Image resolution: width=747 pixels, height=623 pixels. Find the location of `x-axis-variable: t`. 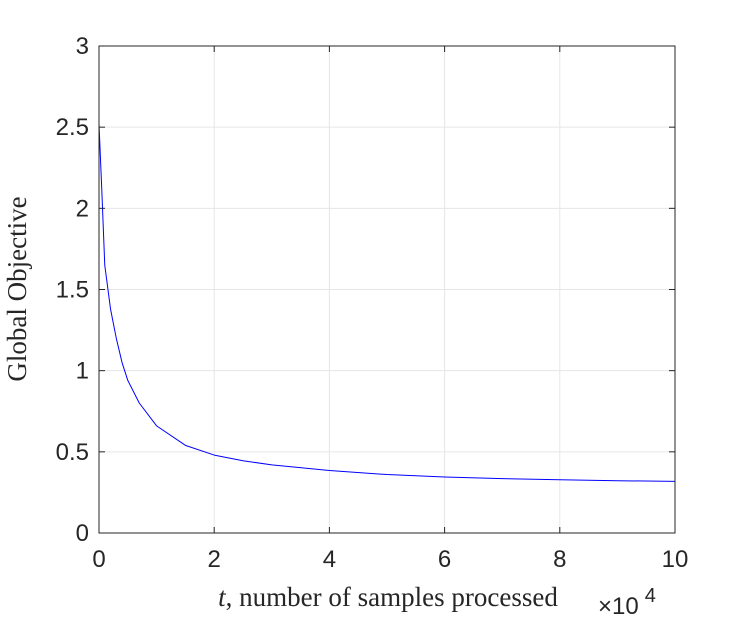

x-axis-variable: t is located at coordinates (222, 597).